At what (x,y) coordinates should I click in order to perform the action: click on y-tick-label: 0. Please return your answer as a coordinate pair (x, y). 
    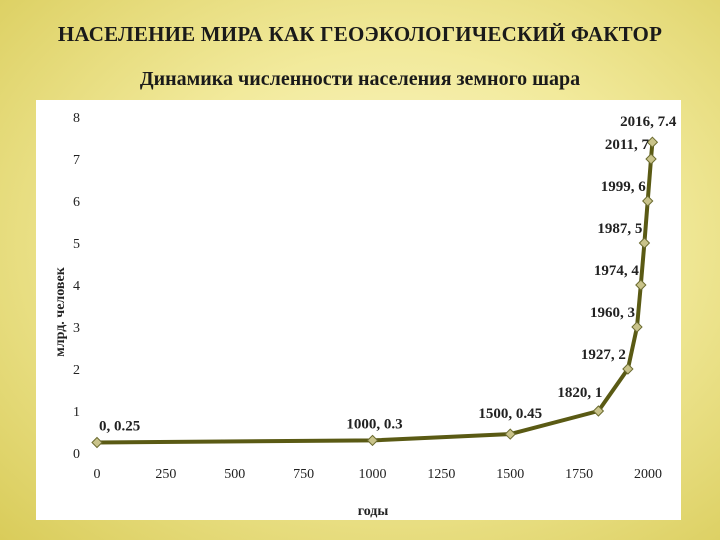
    Looking at the image, I should click on (76, 454).